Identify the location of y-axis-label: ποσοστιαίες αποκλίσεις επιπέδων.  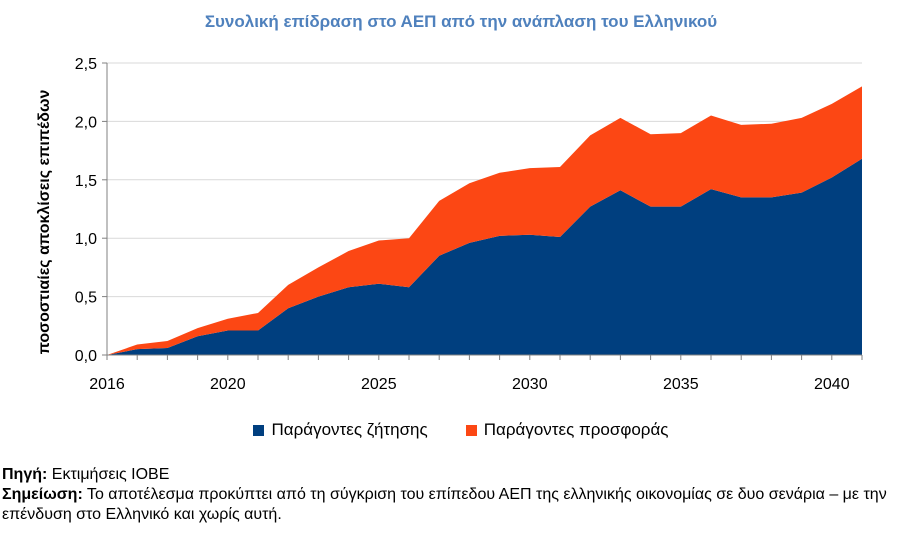
(44, 222).